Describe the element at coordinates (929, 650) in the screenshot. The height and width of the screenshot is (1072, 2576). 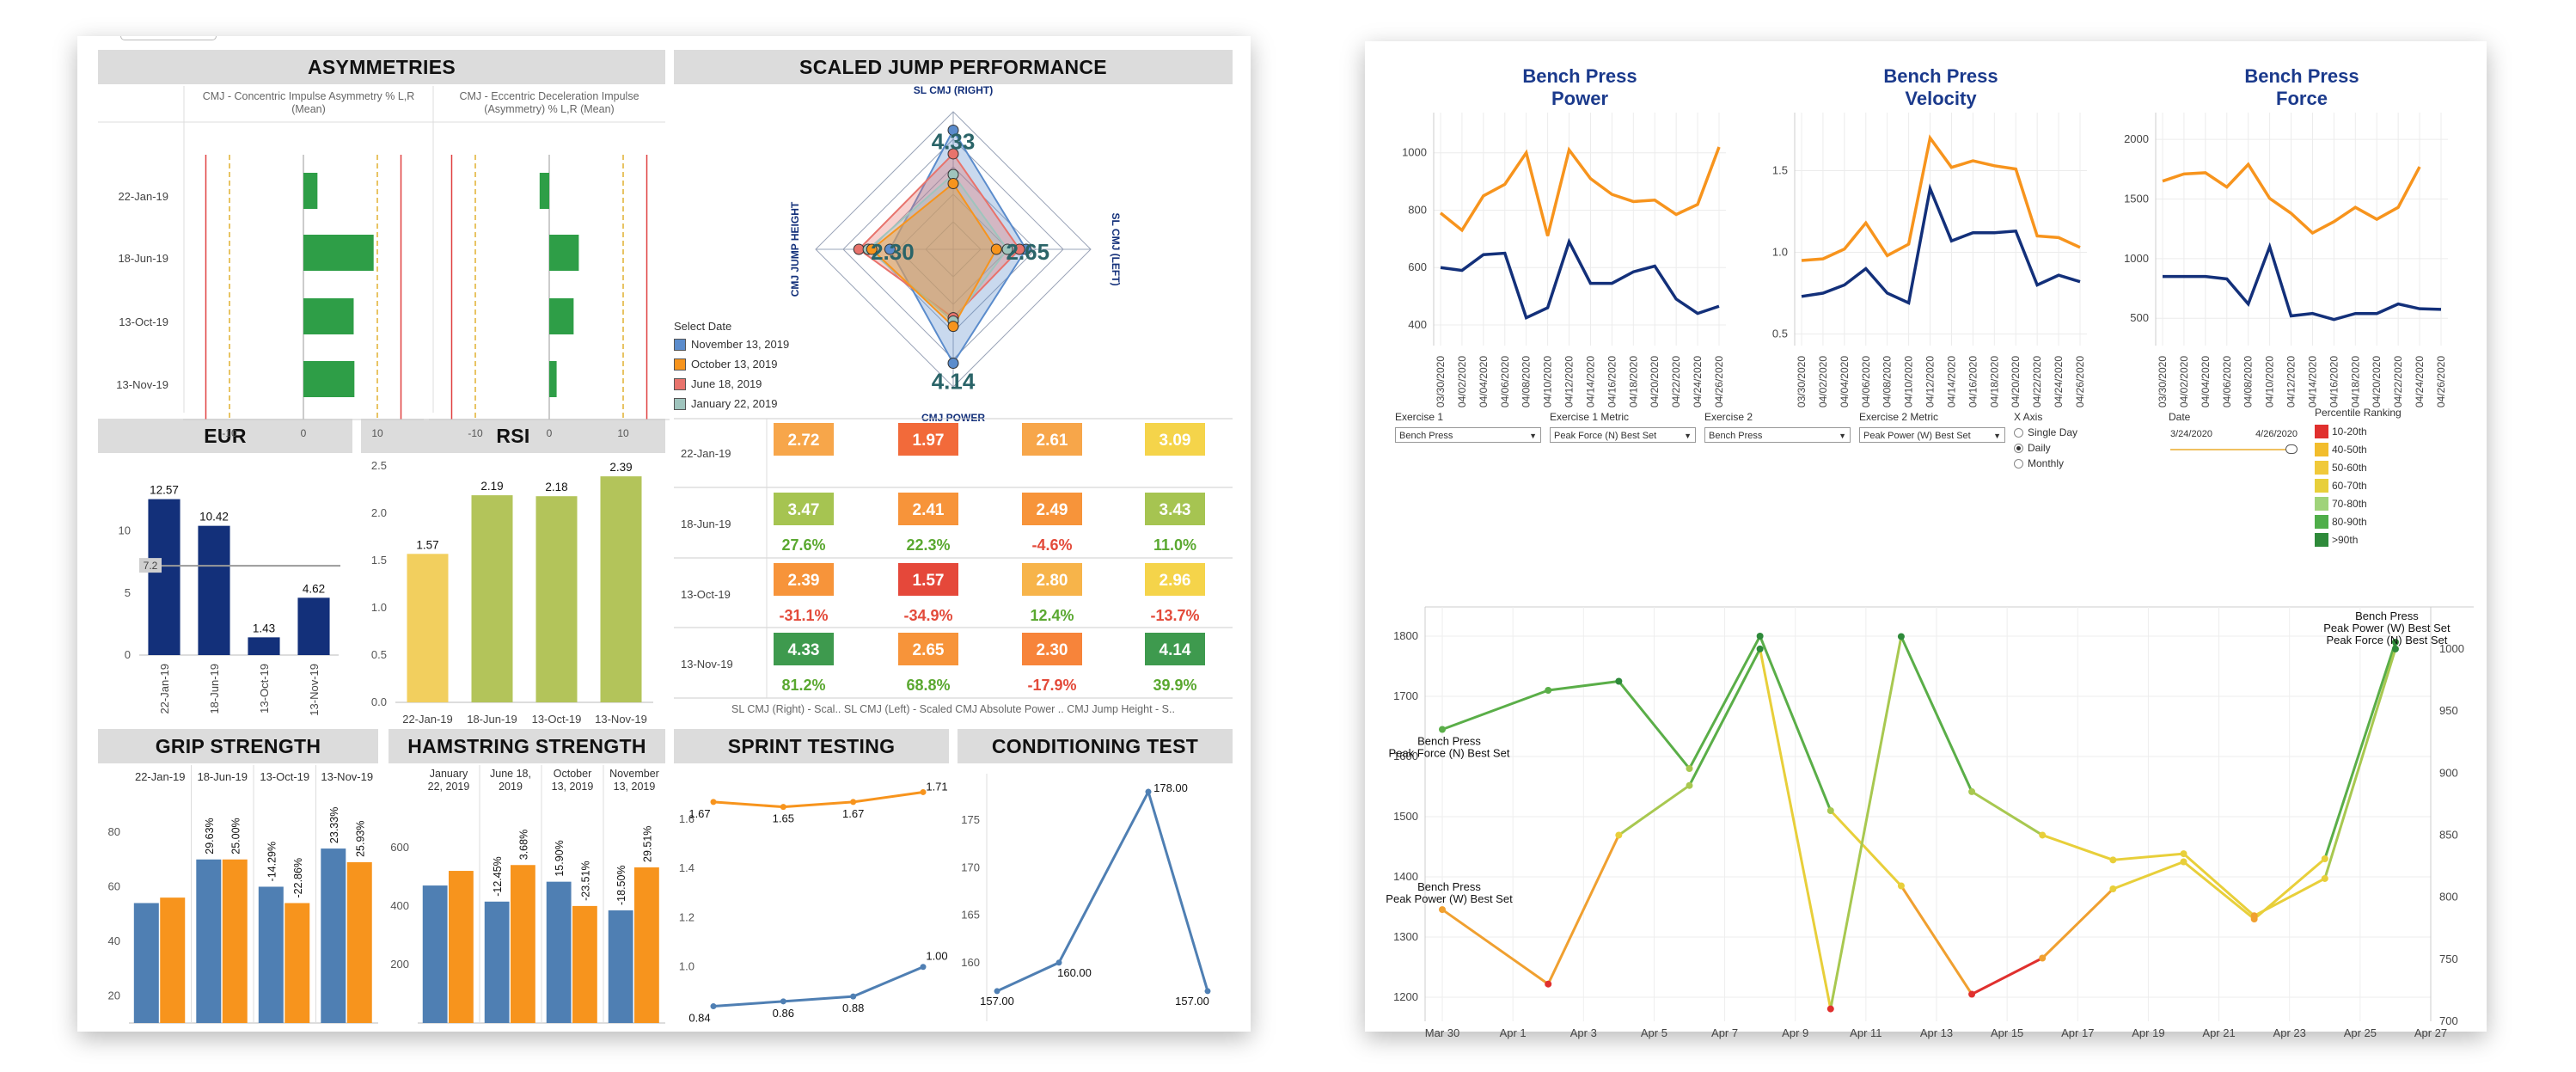
I see `table-cell-value: 2.65` at that location.